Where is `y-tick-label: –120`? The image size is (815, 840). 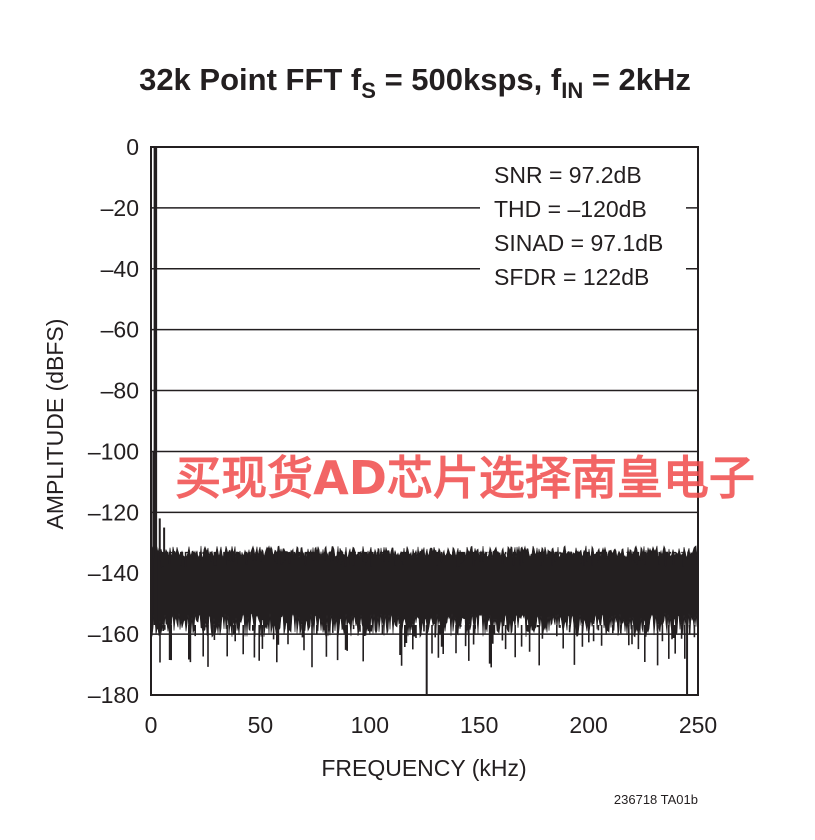 y-tick-label: –120 is located at coordinates (113, 512).